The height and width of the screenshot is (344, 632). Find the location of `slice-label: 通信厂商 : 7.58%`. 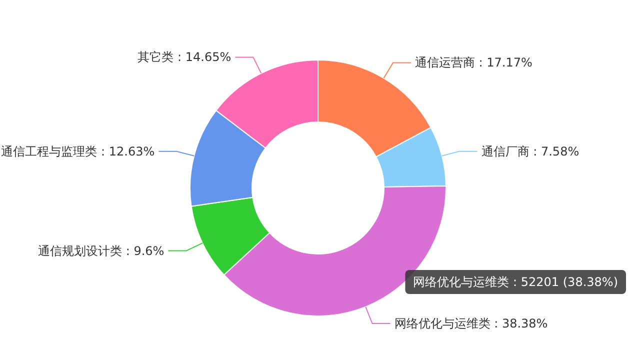

slice-label: 通信厂商 : 7.58% is located at coordinates (530, 151).